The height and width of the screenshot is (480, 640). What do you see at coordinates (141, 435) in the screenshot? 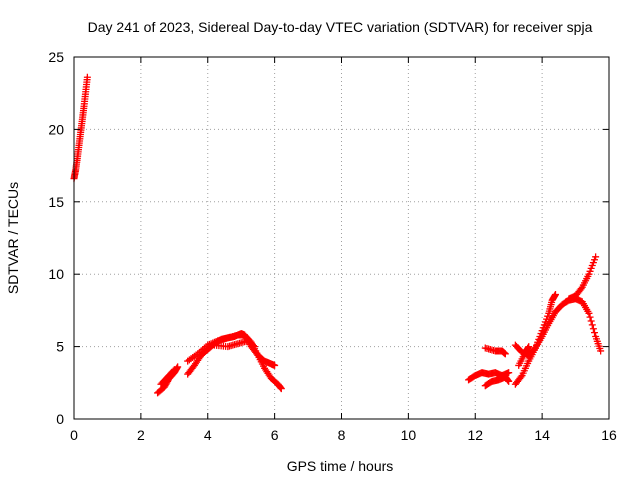
I see `x-tick-label: 2` at bounding box center [141, 435].